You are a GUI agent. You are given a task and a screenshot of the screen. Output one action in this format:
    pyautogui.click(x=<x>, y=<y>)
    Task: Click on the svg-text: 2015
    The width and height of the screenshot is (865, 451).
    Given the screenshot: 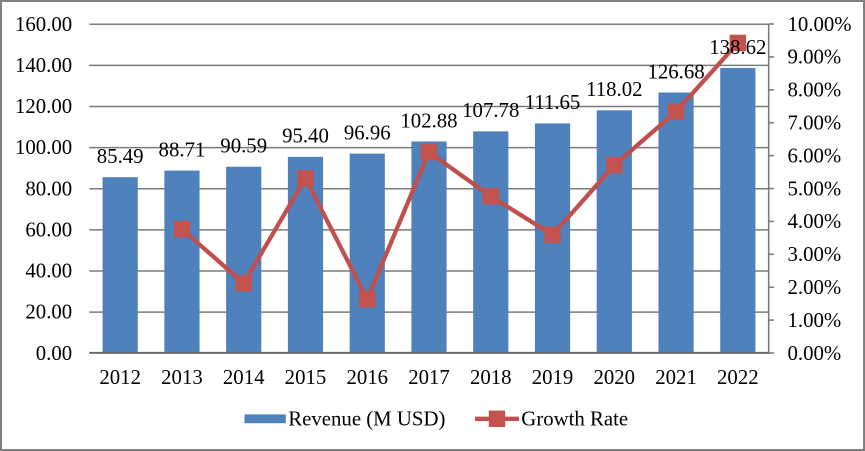 What is the action you would take?
    pyautogui.click(x=306, y=377)
    